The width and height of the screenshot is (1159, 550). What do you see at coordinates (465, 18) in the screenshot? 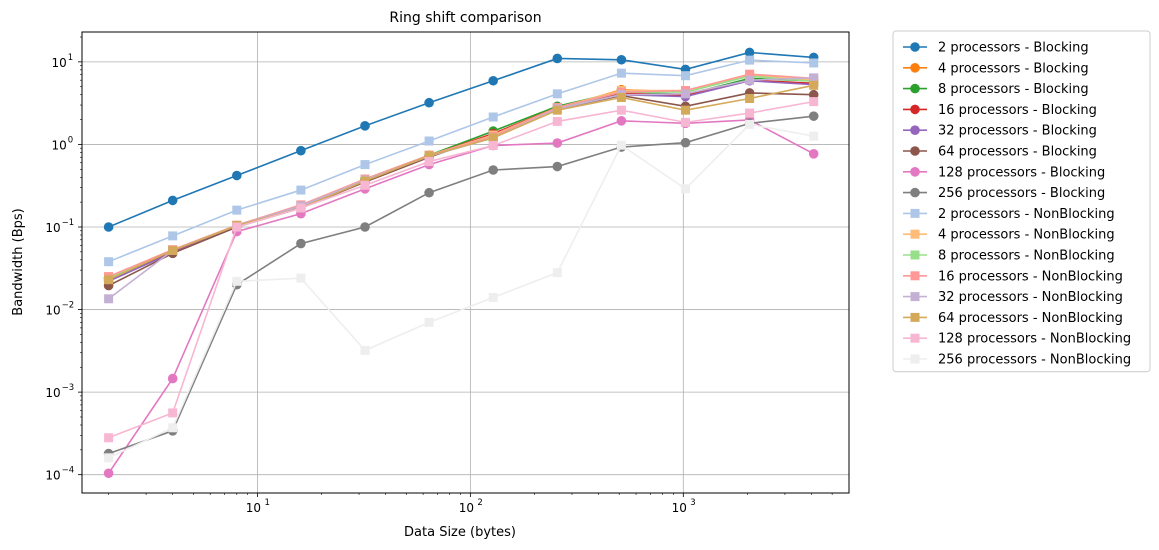
I see `chart-title: Ring shift comparison` at bounding box center [465, 18].